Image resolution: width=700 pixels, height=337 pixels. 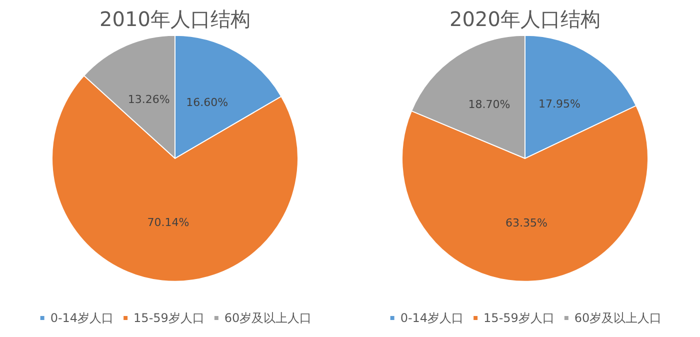 What do you see at coordinates (175, 19) in the screenshot?
I see `chart-title: 2010年人口结构` at bounding box center [175, 19].